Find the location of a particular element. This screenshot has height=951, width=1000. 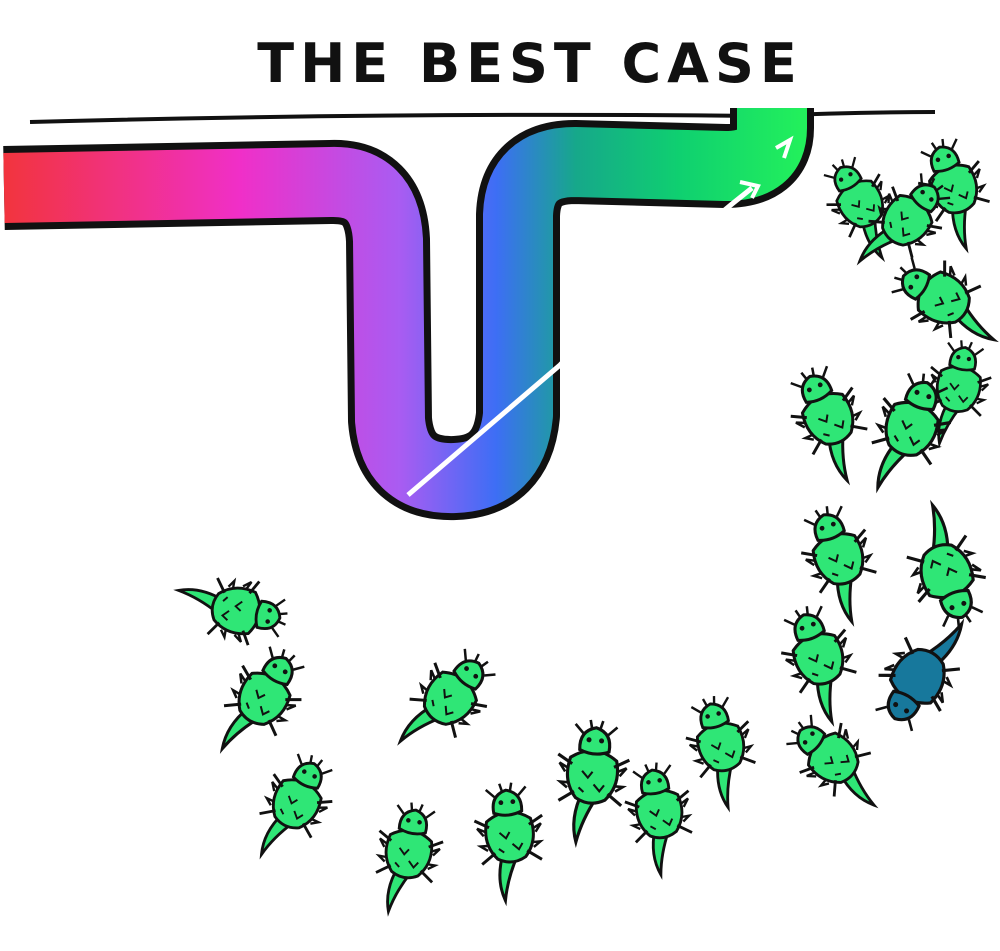

blue-horned-lizard-icon is located at coordinates (923, 669).